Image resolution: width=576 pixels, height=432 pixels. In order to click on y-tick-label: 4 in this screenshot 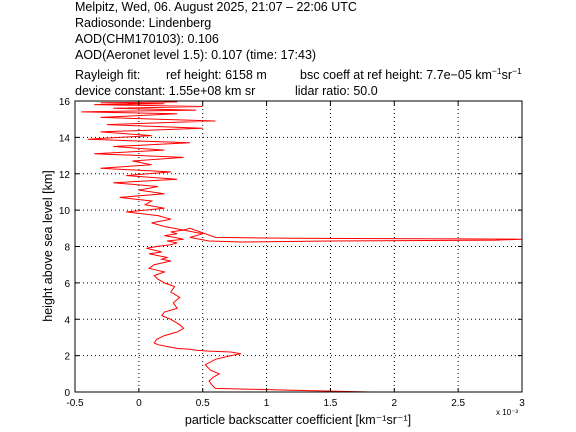, I will do `click(67, 320)`.